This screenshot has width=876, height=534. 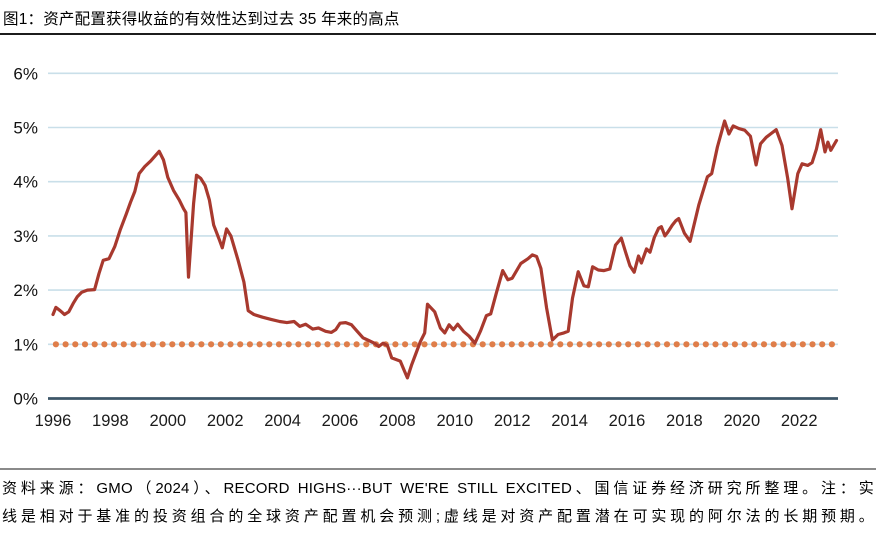 I want to click on x-tick-label: 2016, so click(x=627, y=421).